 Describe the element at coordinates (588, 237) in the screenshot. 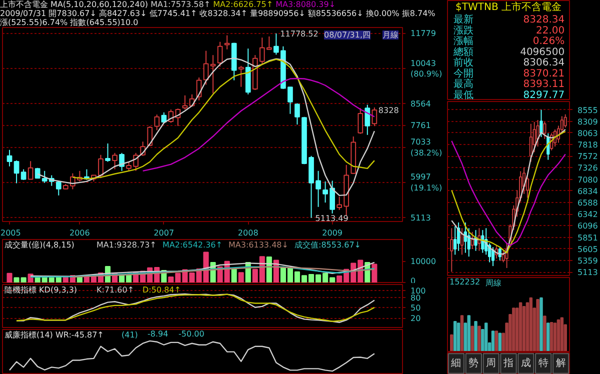

I see `y-tick-label: 5851` at that location.